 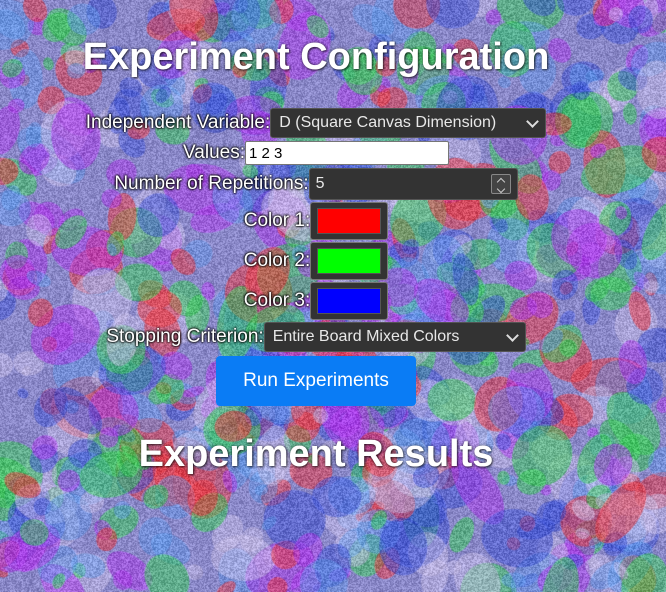 I want to click on stopping-criterion-select: Entire Board Mixed Colors, so click(x=394, y=337).